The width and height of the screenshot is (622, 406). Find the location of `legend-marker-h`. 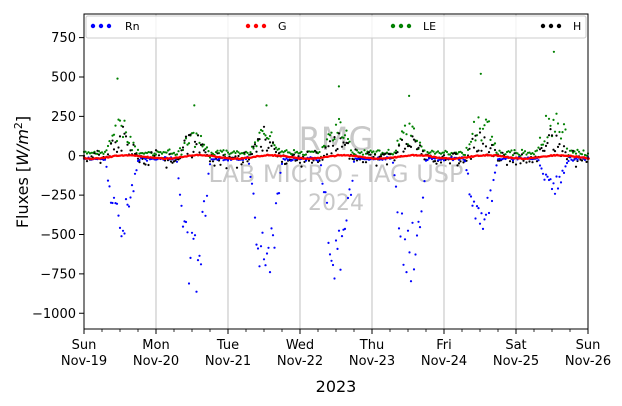

legend-marker-h is located at coordinates (551, 26).